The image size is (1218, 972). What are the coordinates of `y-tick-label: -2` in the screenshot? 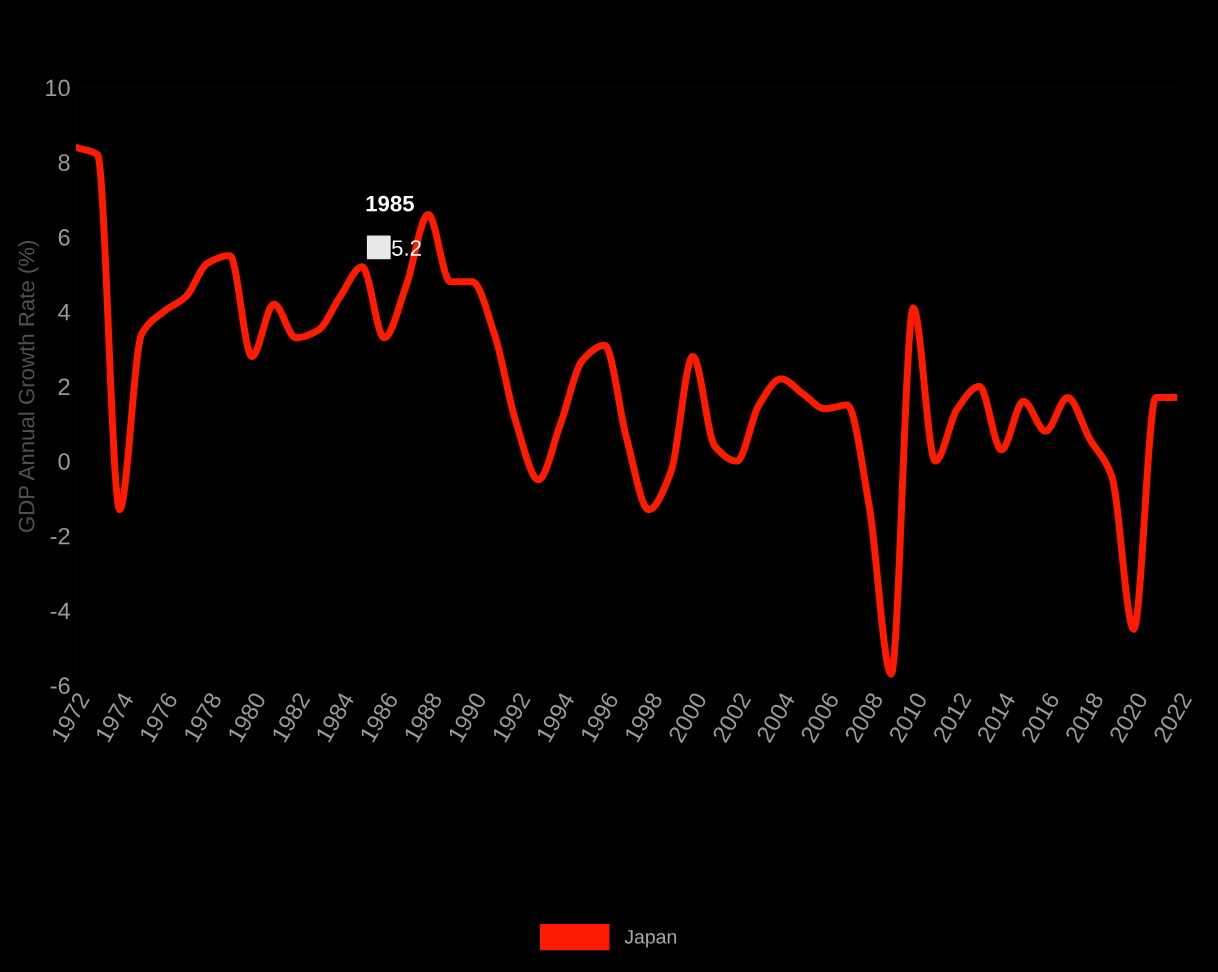 It's located at (60, 536).